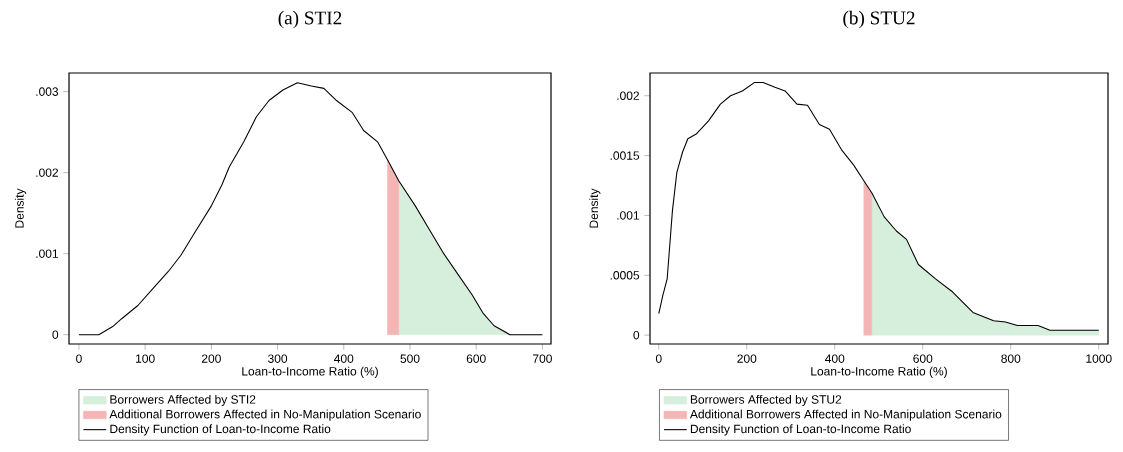 This screenshot has width=1123, height=452. What do you see at coordinates (879, 19) in the screenshot?
I see `chart-title: (b) STU2` at bounding box center [879, 19].